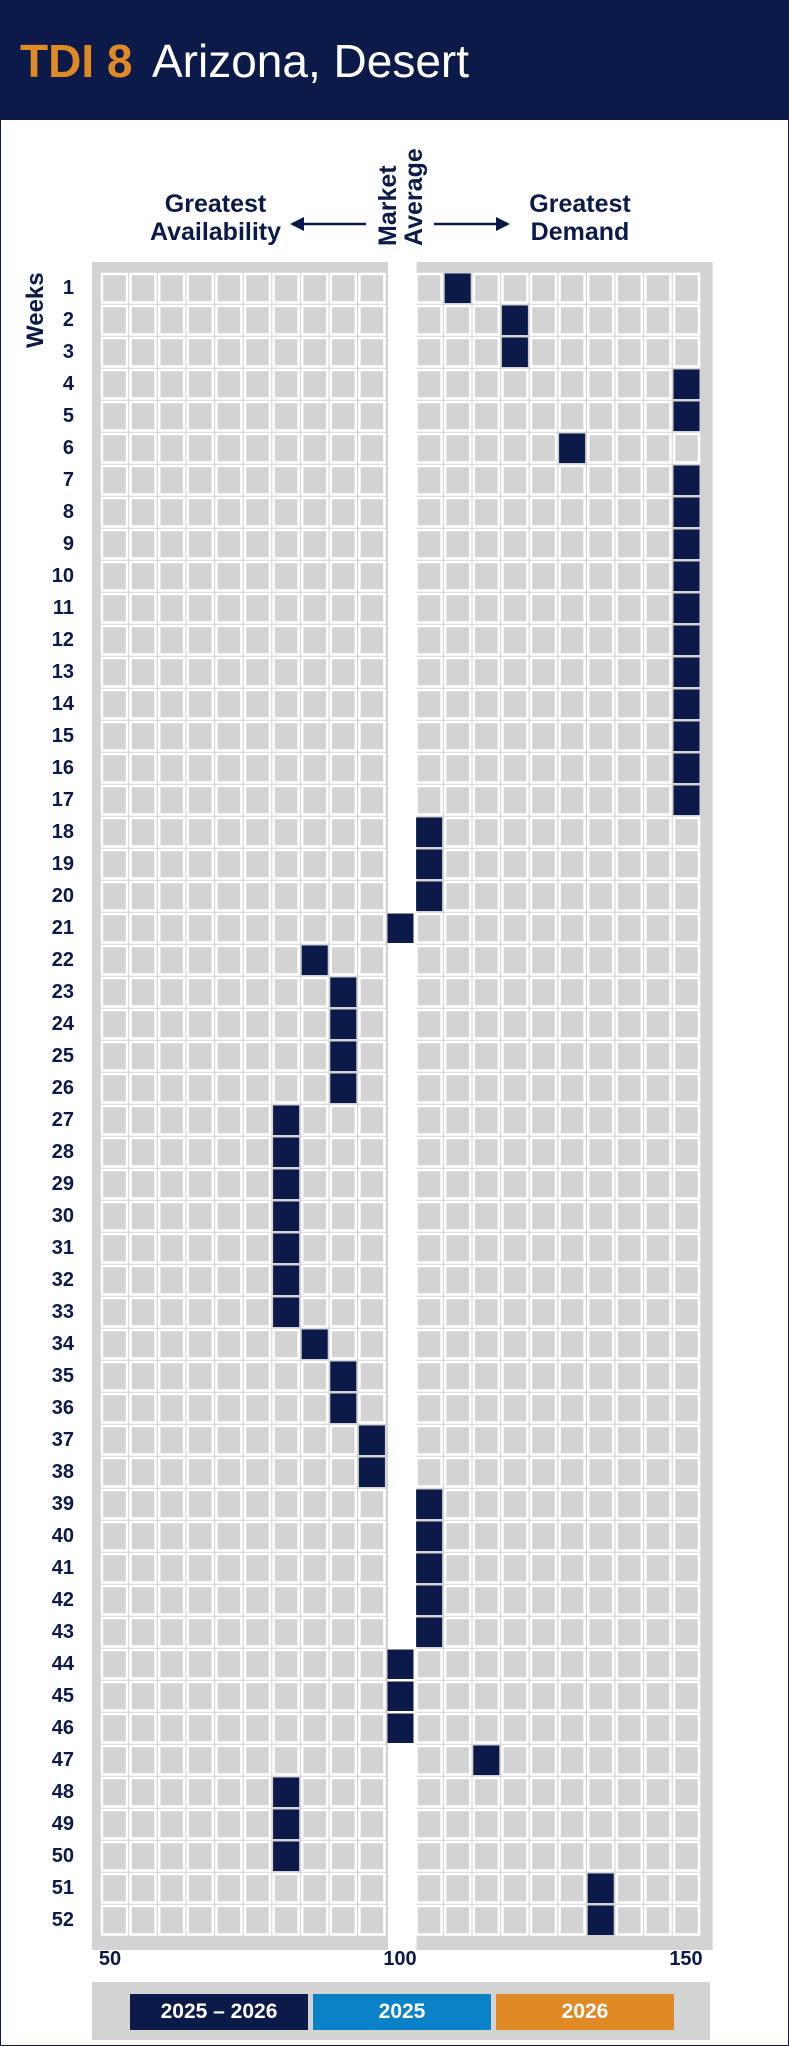 This screenshot has height=2046, width=789. Describe the element at coordinates (686, 576) in the screenshot. I see `week-10-value-cell` at that location.